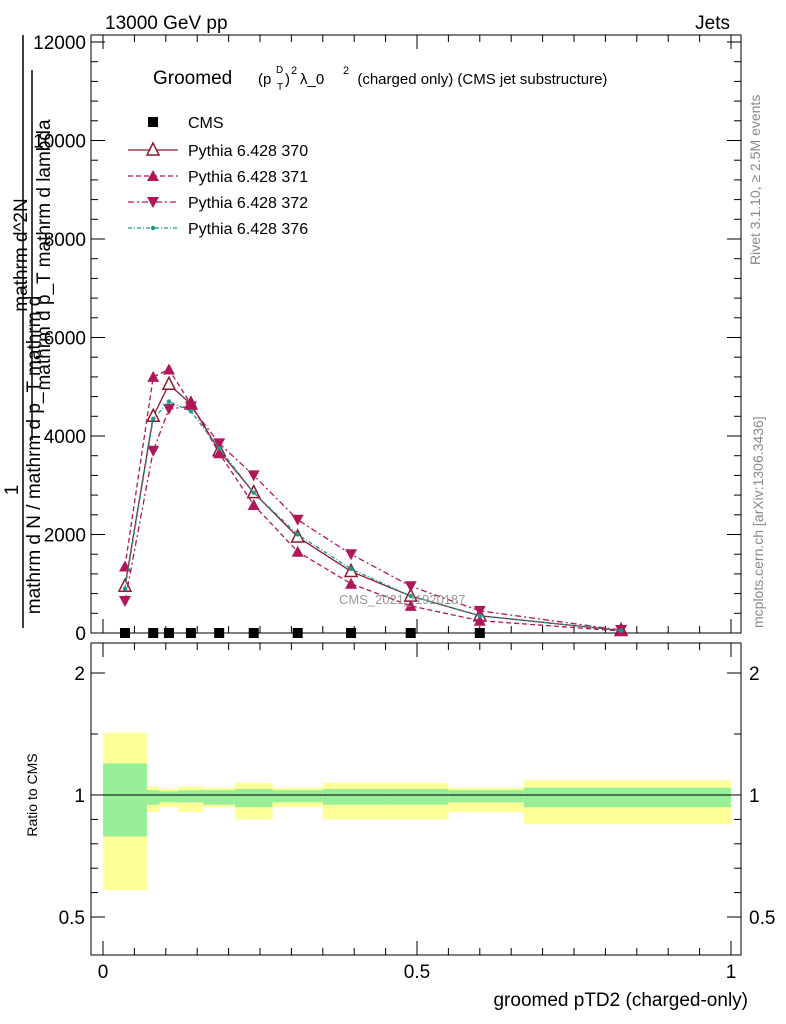 The height and width of the screenshot is (1024, 786). What do you see at coordinates (755, 180) in the screenshot?
I see `side-rivet: Rivet 3.1.10, ≥ 2.5M events` at bounding box center [755, 180].